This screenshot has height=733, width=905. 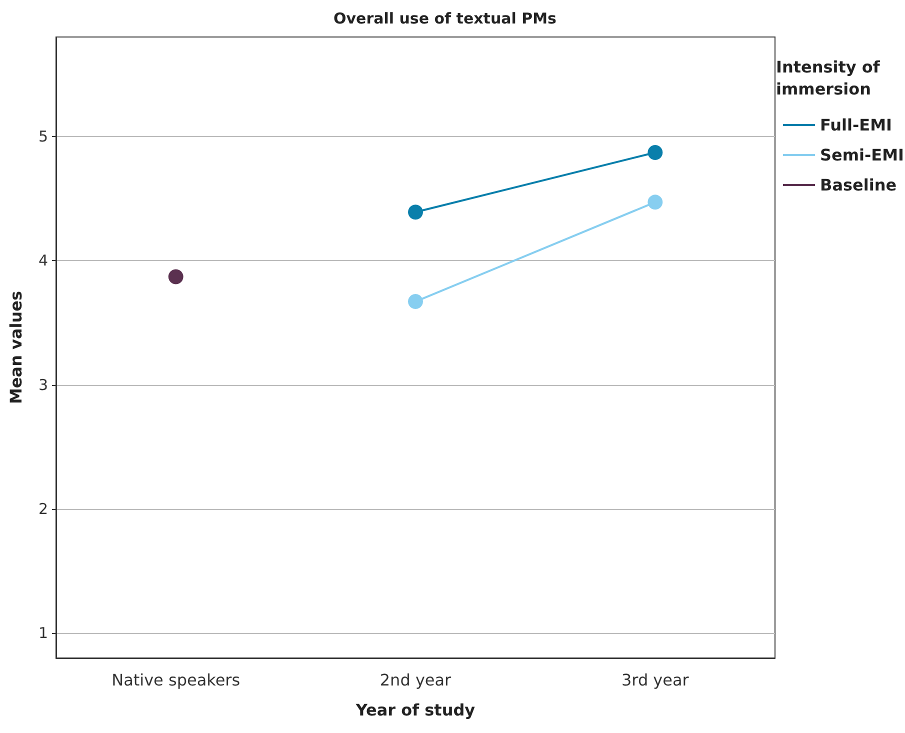 What do you see at coordinates (43, 633) in the screenshot?
I see `y-tick-label: 1` at bounding box center [43, 633].